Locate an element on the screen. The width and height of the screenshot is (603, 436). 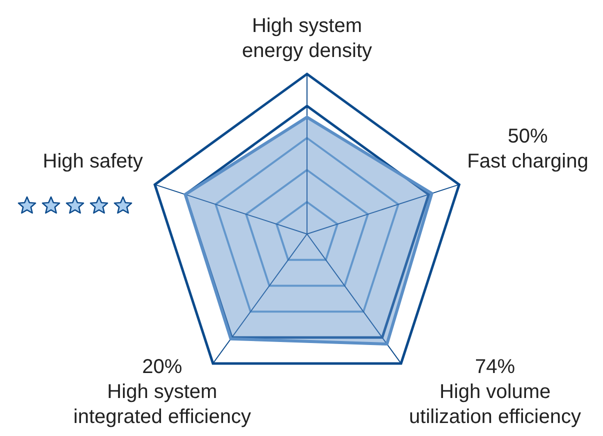
text: 50% is located at coordinates (528, 137).